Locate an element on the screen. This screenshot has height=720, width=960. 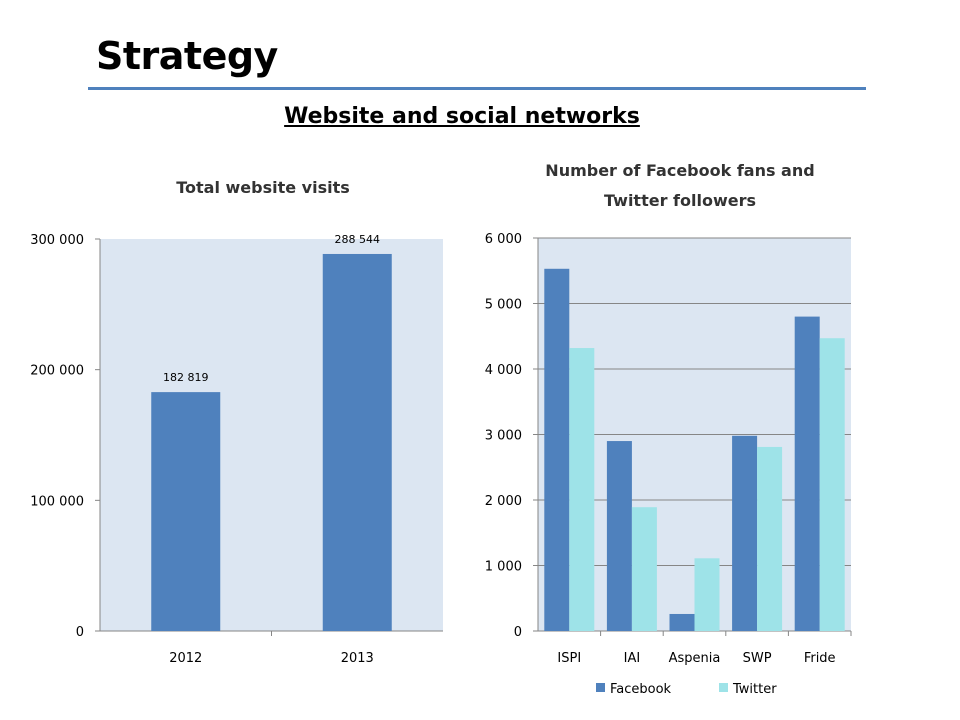
section-title: Website and social networks is located at coordinates (462, 116).